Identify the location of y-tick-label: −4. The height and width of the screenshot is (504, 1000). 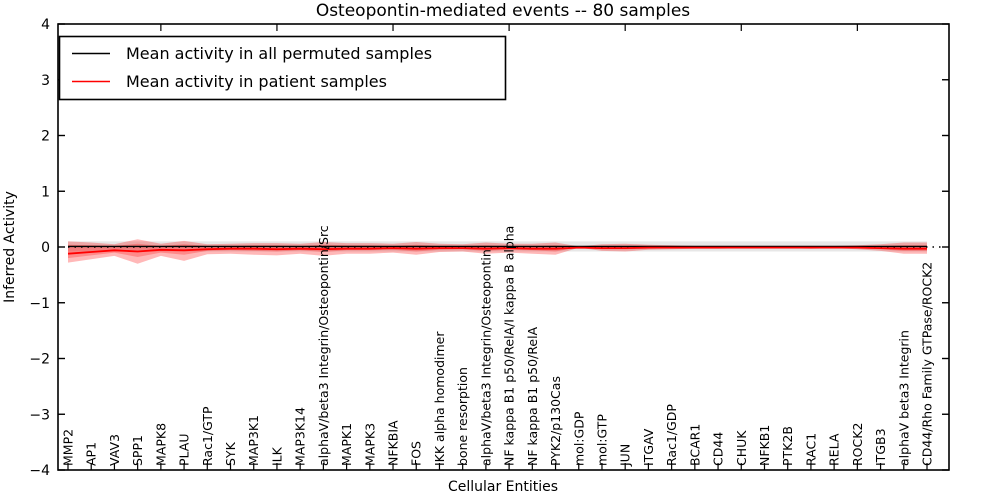
(39, 471).